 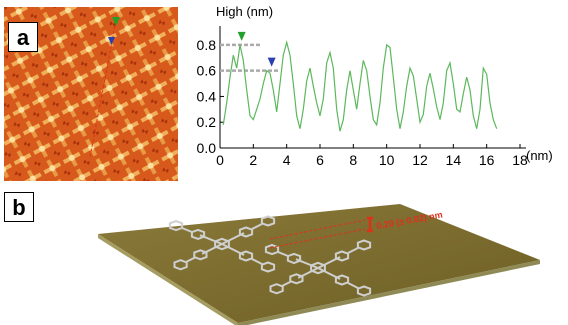 What do you see at coordinates (520, 160) in the screenshot?
I see `x-tick-label: 18` at bounding box center [520, 160].